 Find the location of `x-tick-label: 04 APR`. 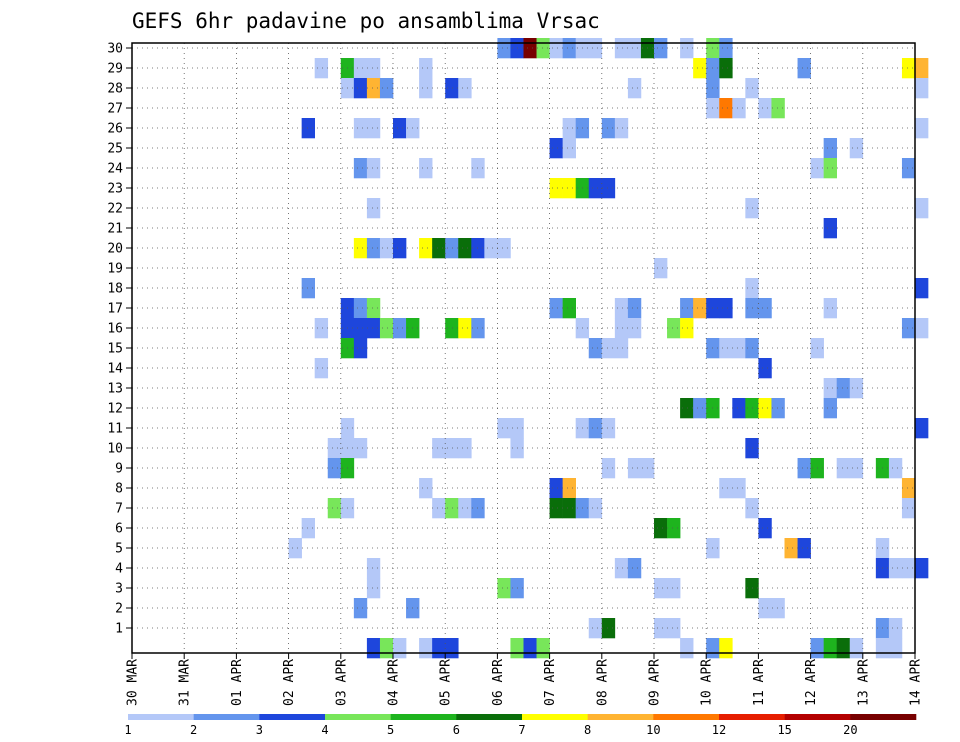

x-tick-label: 04 APR is located at coordinates (394, 682).